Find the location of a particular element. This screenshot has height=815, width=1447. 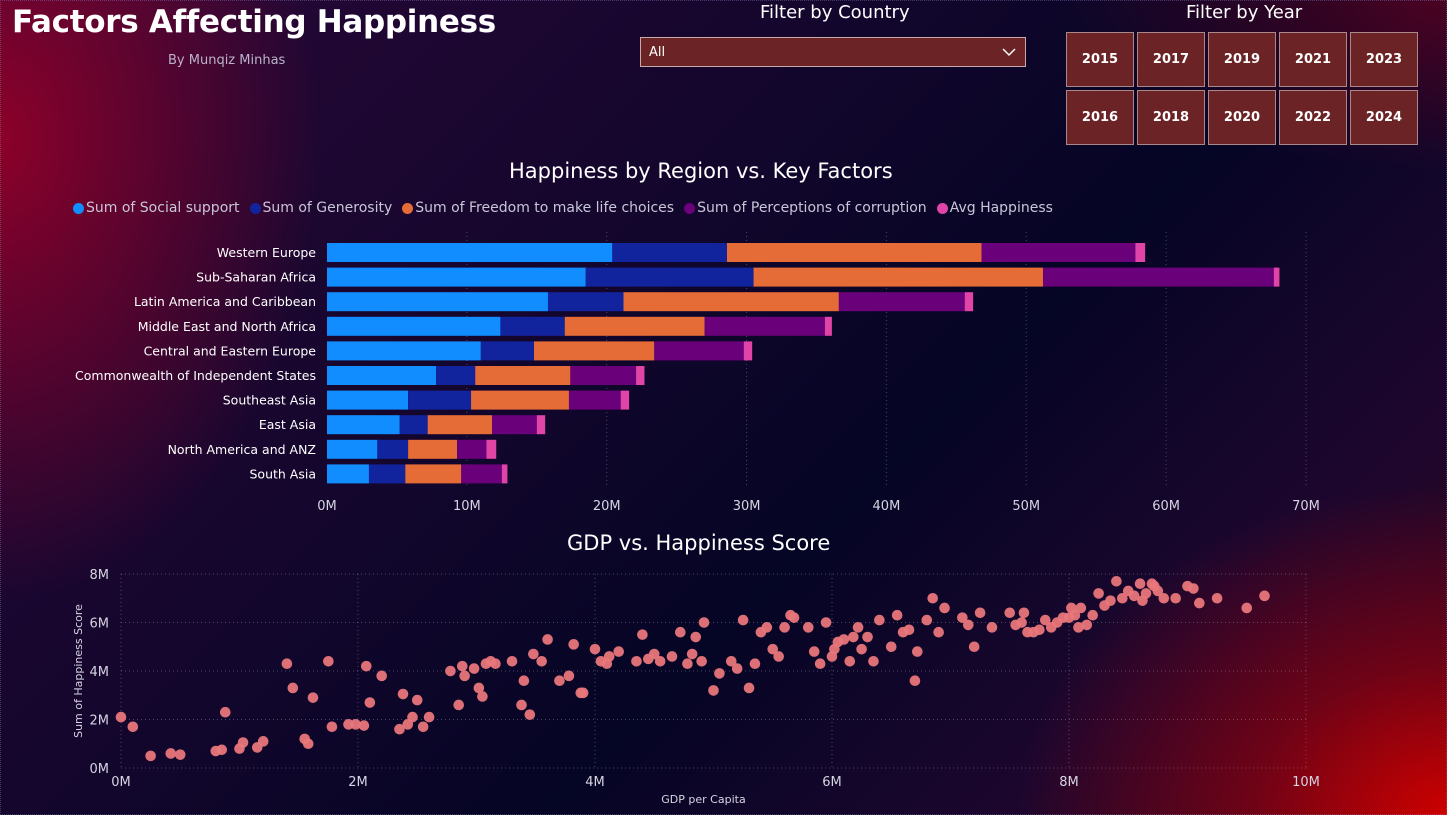

legend-item-generosity: Sum of Generosity is located at coordinates (321, 208).